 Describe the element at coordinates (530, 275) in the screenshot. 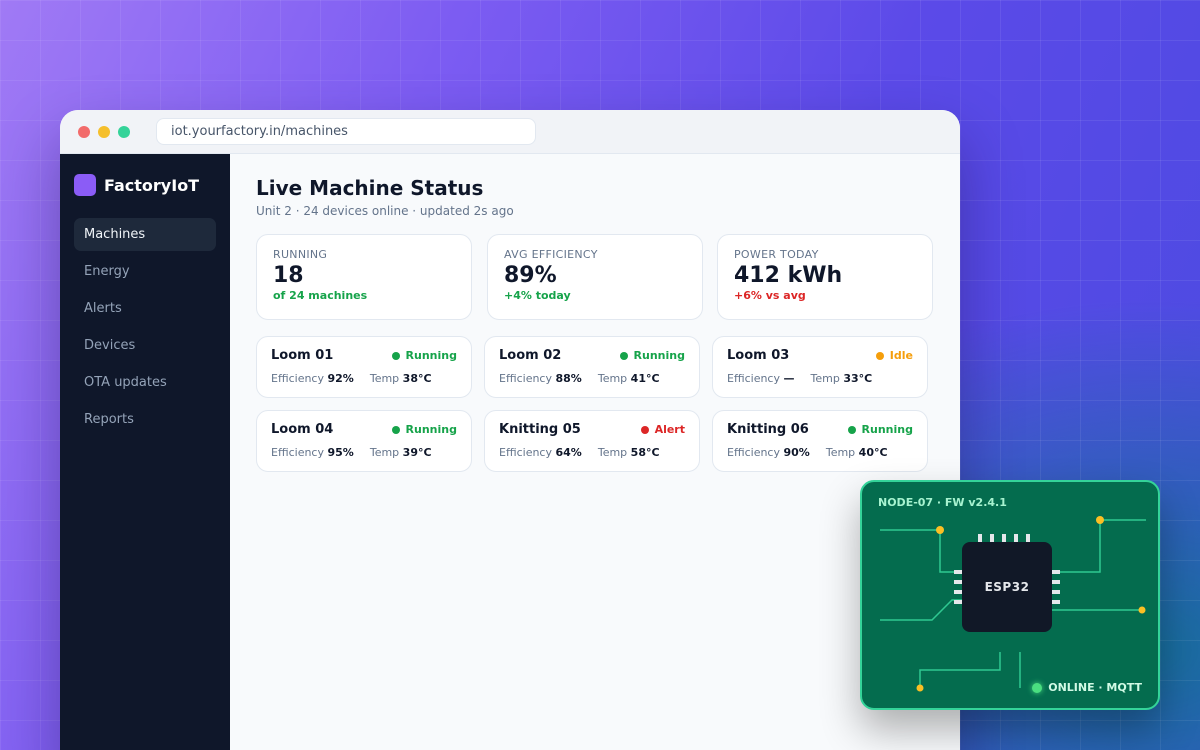

I see `stat-value: 89%` at that location.